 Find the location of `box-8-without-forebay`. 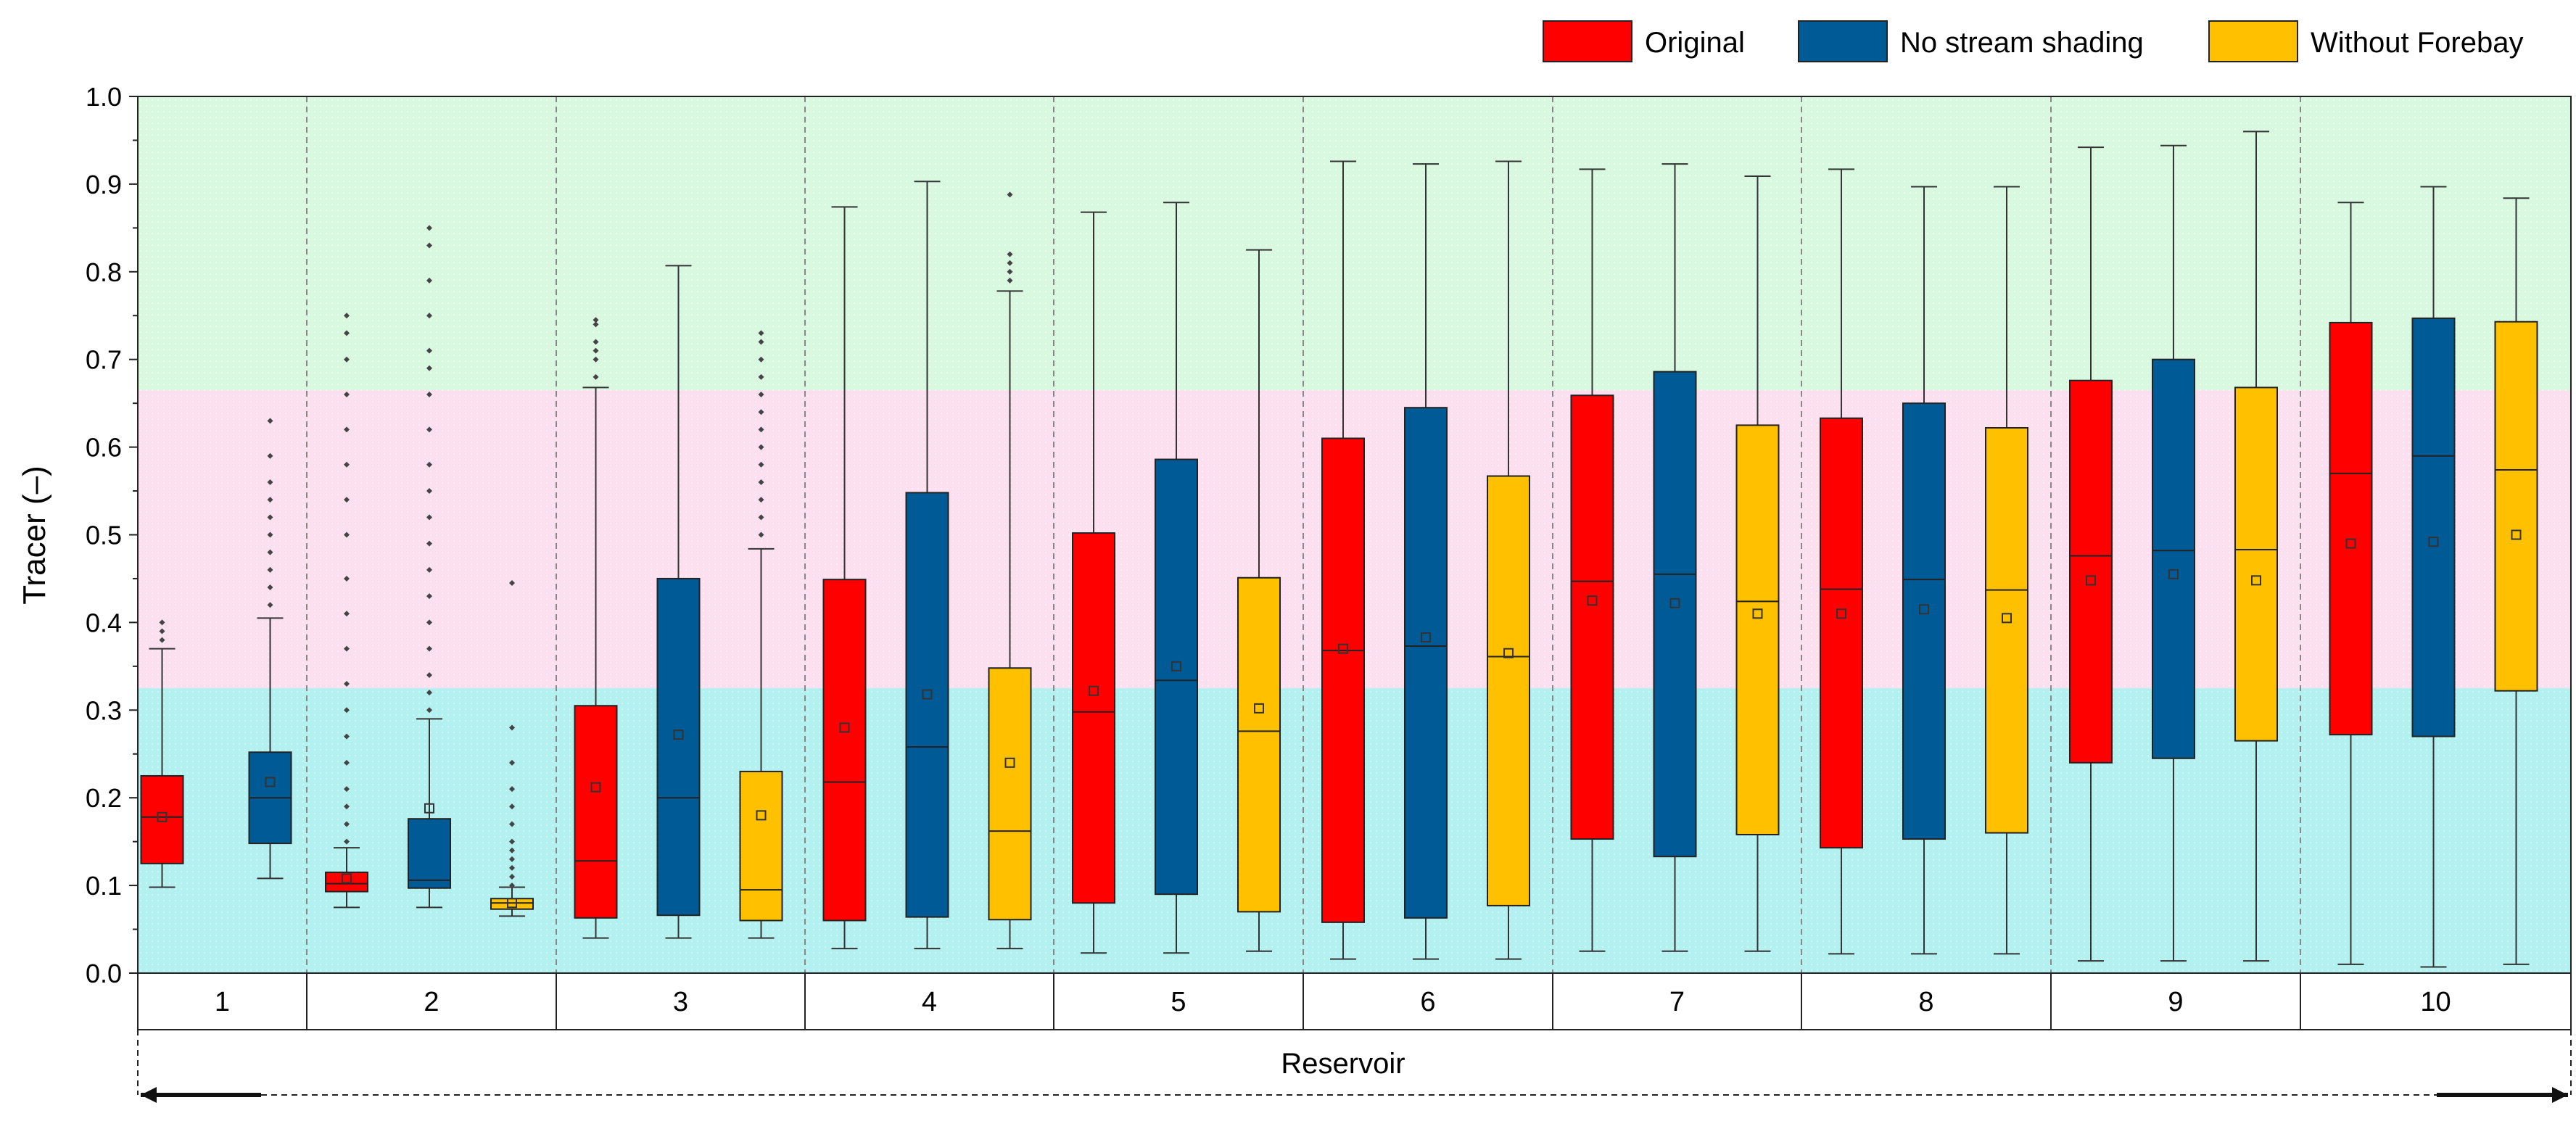

box-8-without-forebay is located at coordinates (2006, 570).